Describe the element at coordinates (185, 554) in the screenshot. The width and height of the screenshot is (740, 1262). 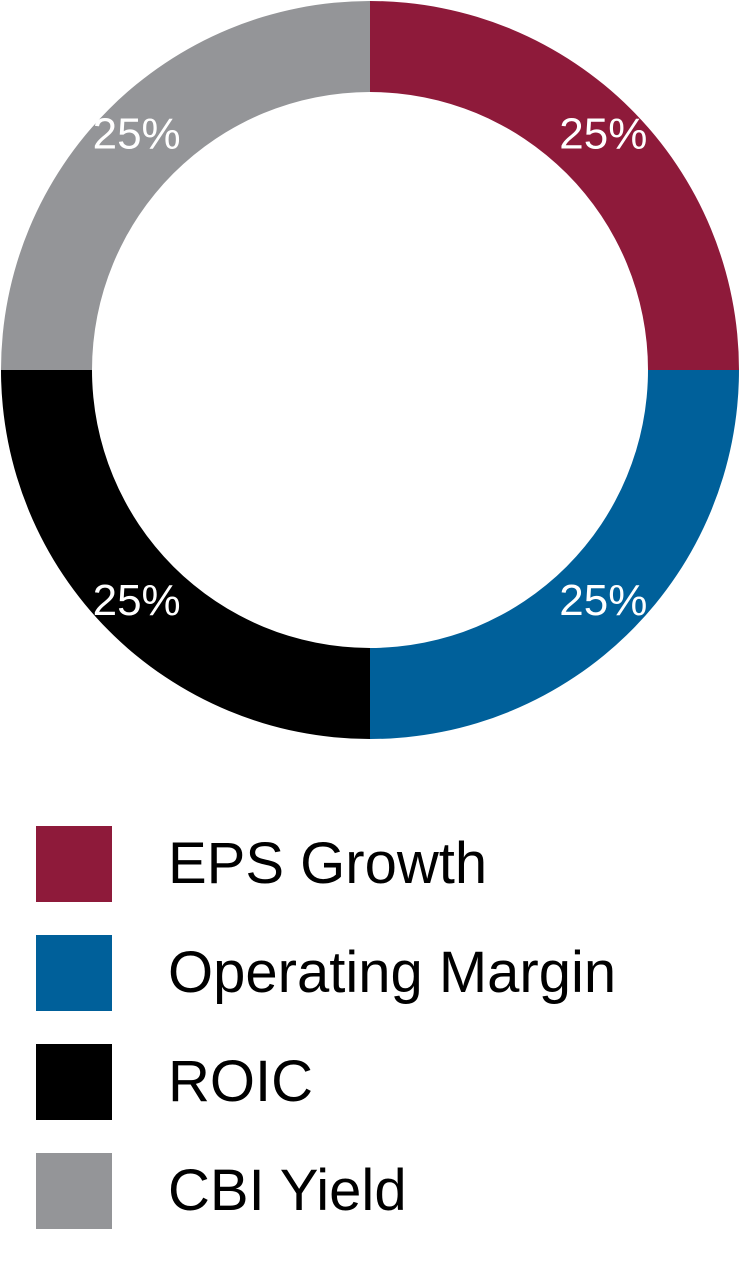
I see `donut-slice-roic` at that location.